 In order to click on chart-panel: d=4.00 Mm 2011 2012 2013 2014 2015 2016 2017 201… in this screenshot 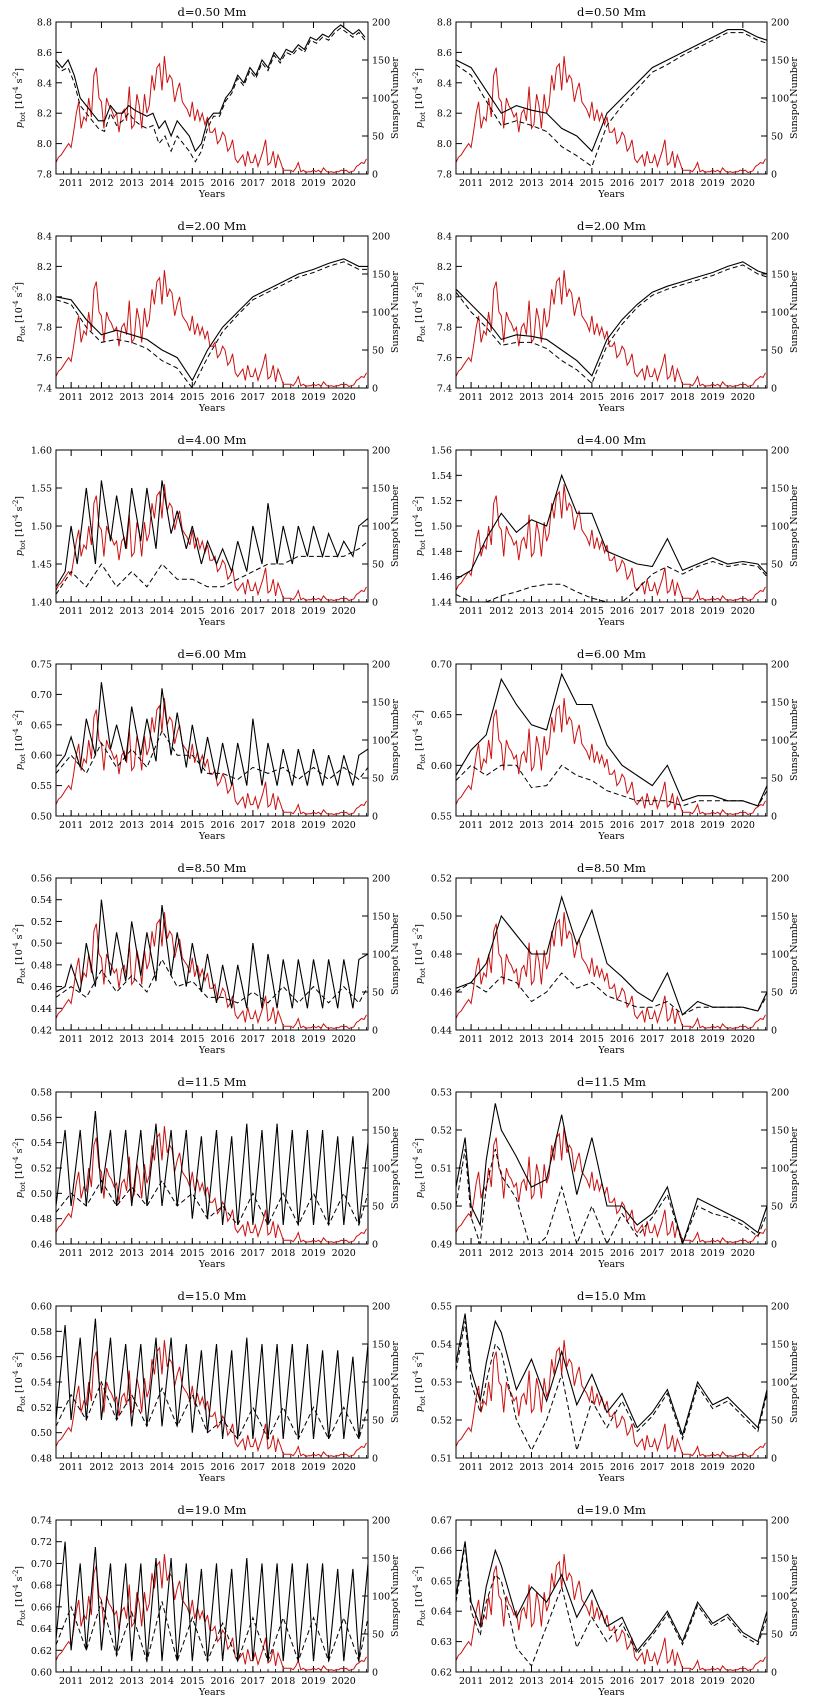, I will do `click(606, 530)`.